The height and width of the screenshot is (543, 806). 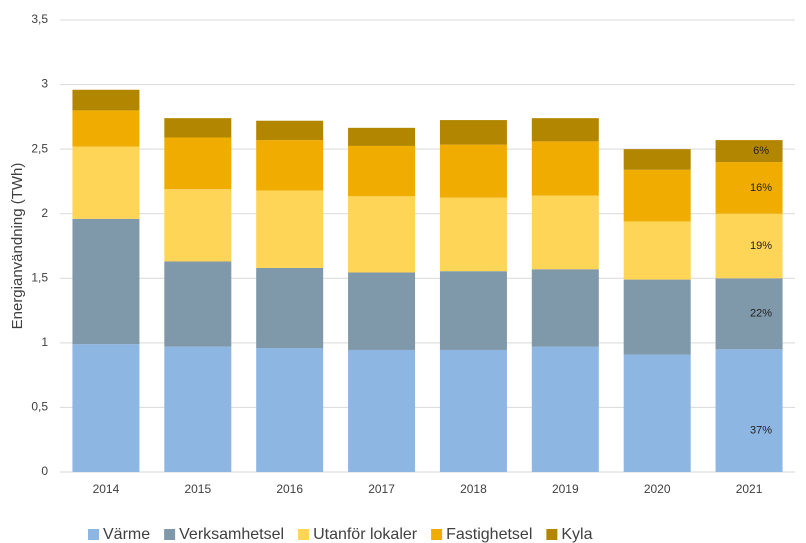 What do you see at coordinates (231, 534) in the screenshot?
I see `legend-label: Verksamhetsel` at bounding box center [231, 534].